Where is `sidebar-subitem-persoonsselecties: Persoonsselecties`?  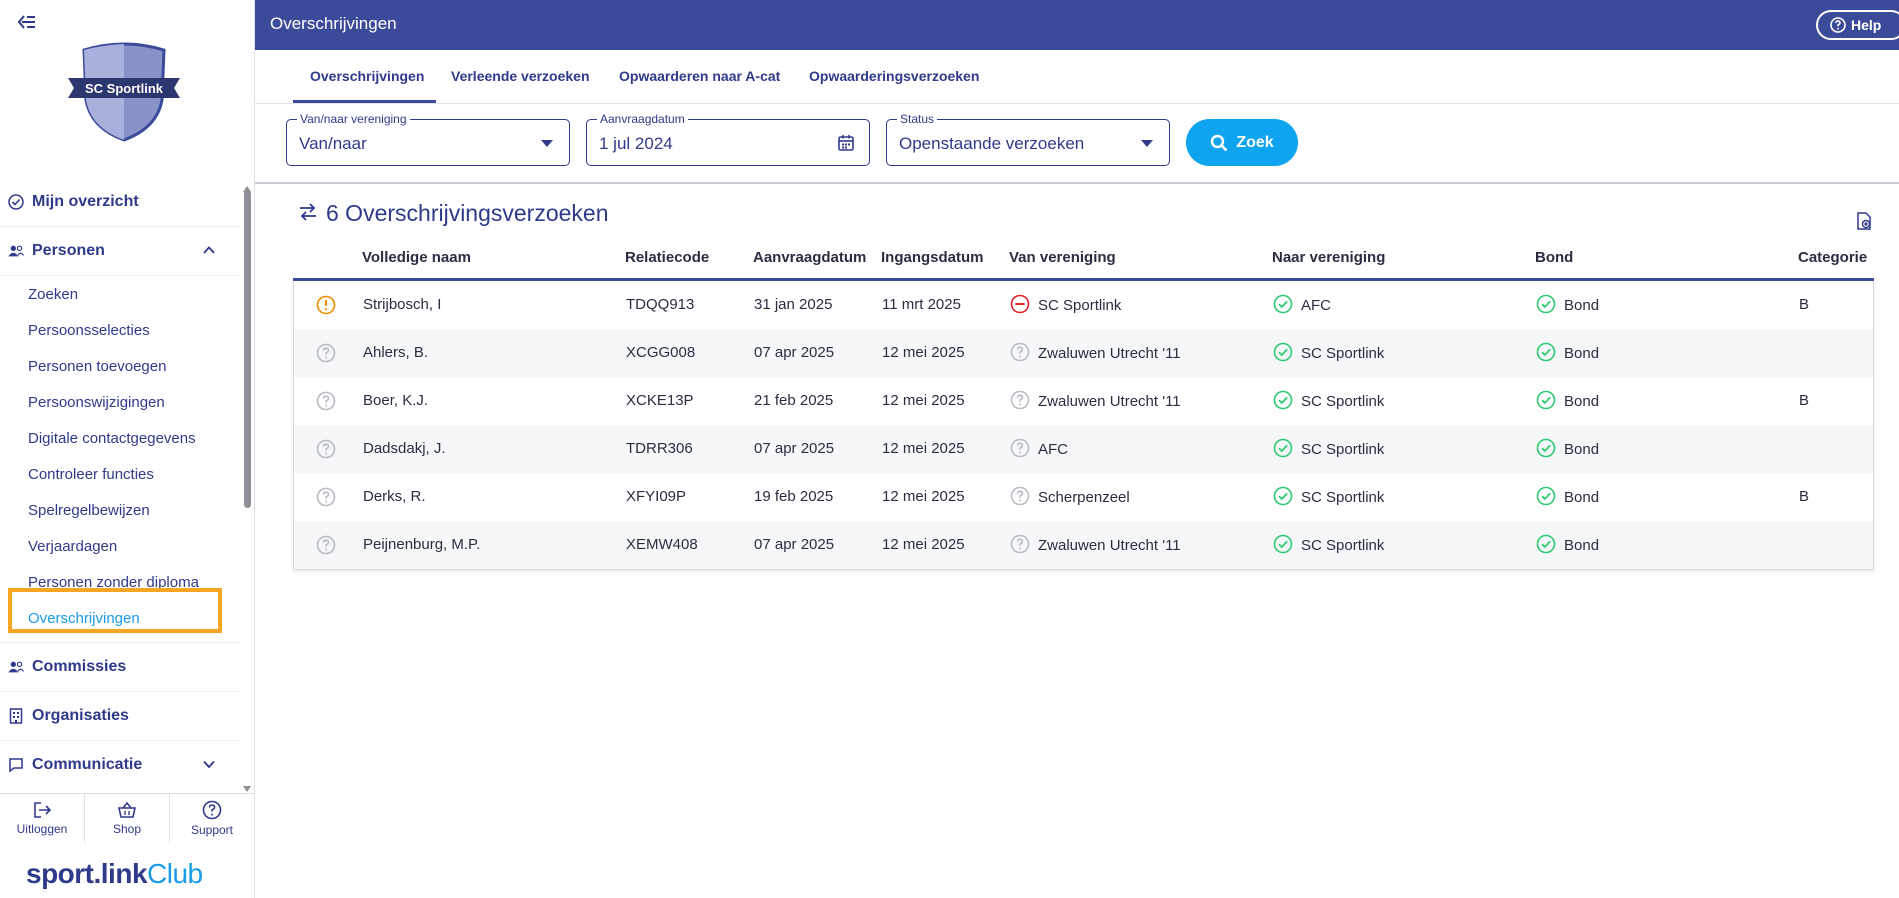 sidebar-subitem-persoonsselecties: Persoonsselecties is located at coordinates (89, 330).